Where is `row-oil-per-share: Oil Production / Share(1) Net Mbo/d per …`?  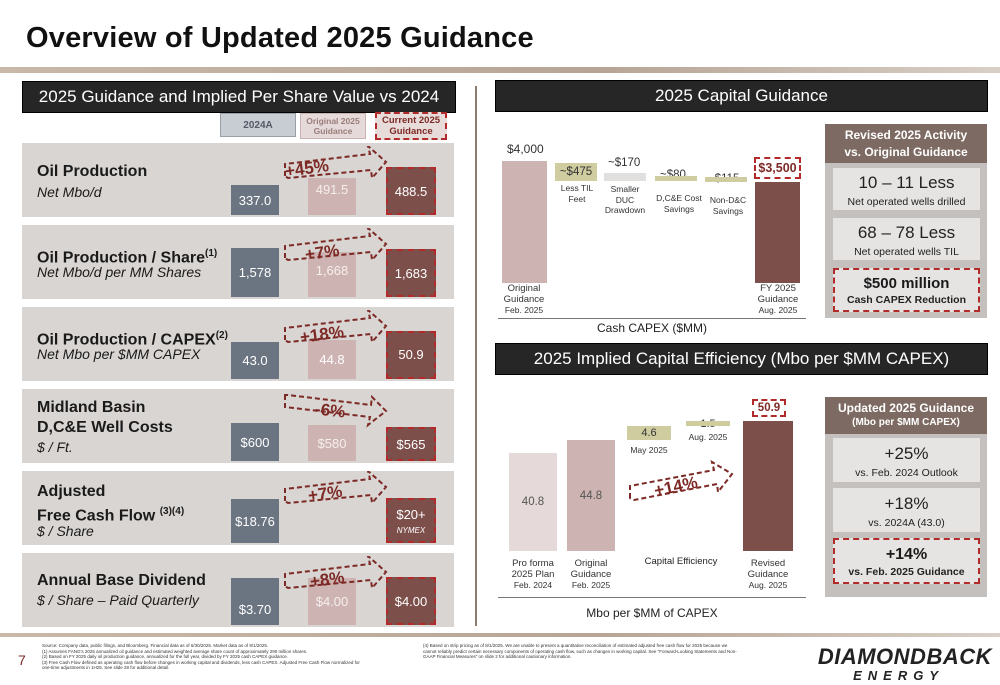 row-oil-per-share: Oil Production / Share(1) Net Mbo/d per … is located at coordinates (238, 262).